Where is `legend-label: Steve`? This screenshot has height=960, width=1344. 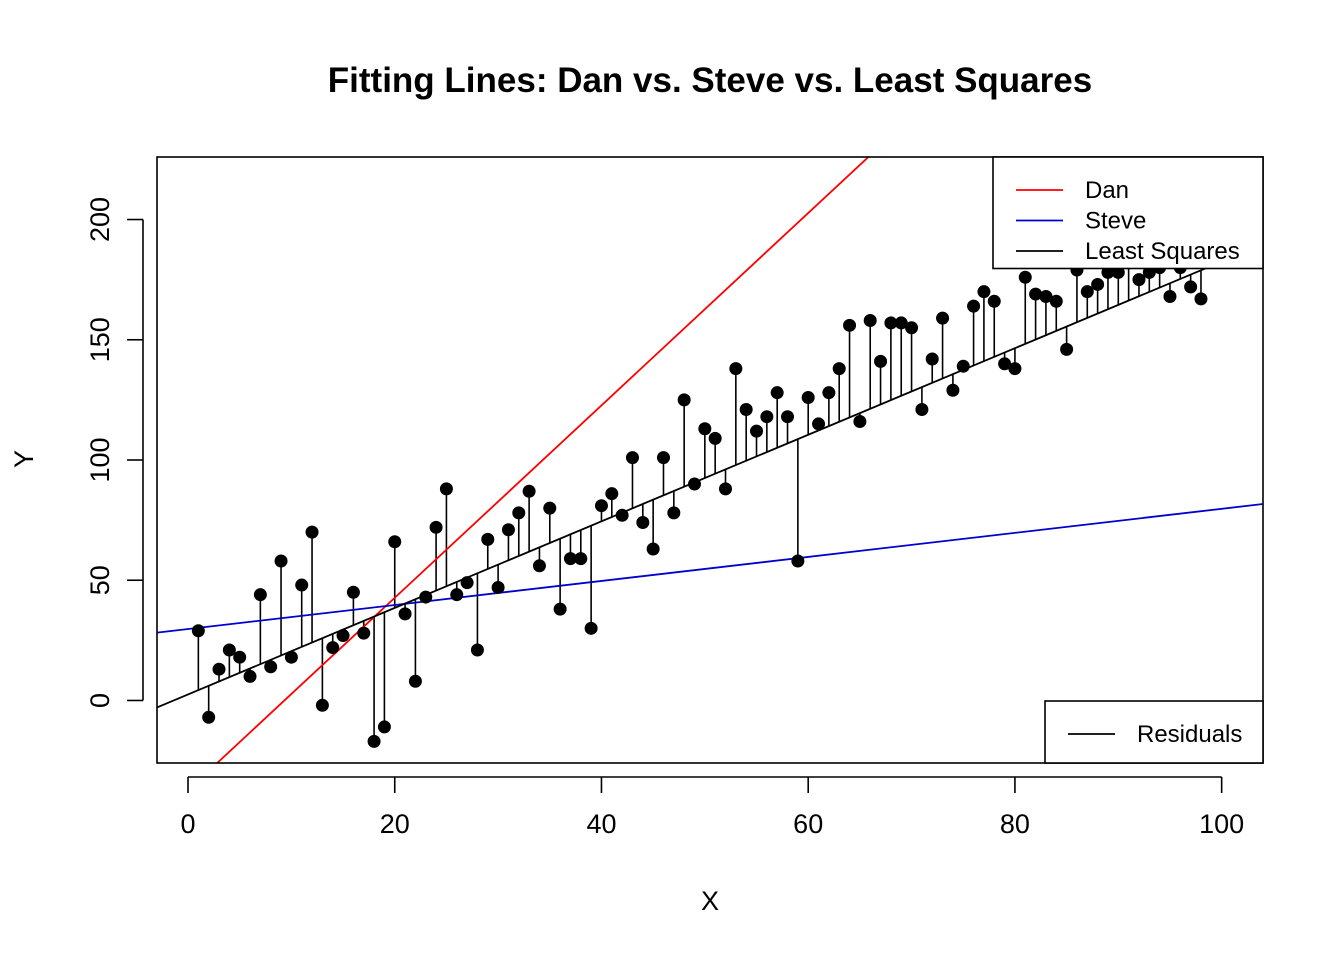 legend-label: Steve is located at coordinates (1115, 221).